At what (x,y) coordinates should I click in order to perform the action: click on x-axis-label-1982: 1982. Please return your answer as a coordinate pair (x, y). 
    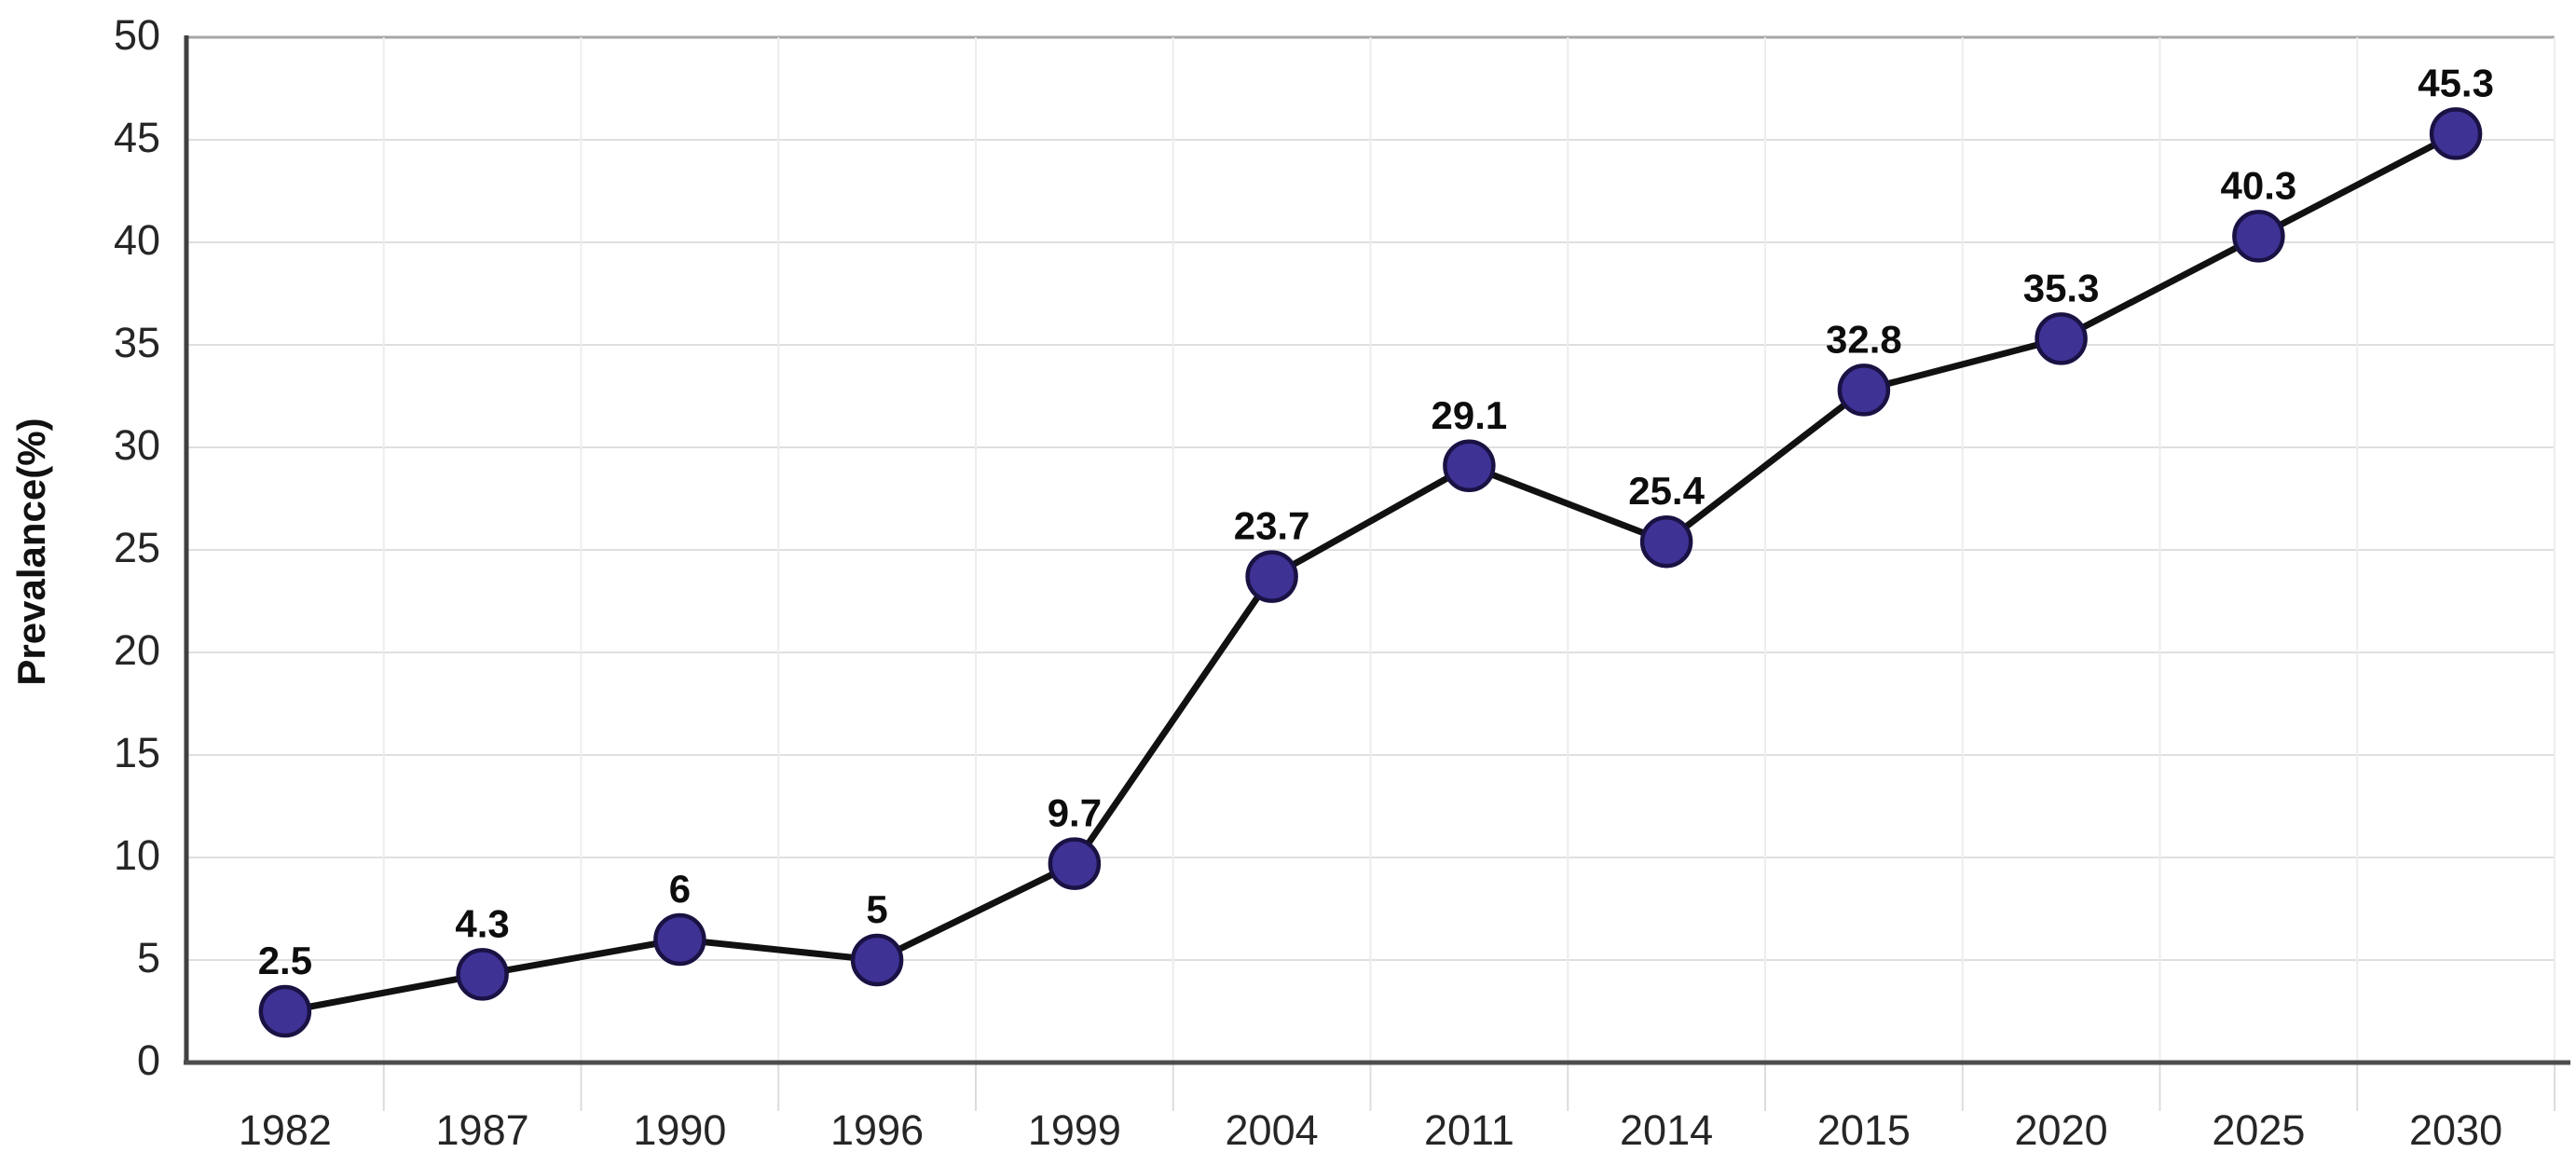
    Looking at the image, I should click on (285, 1130).